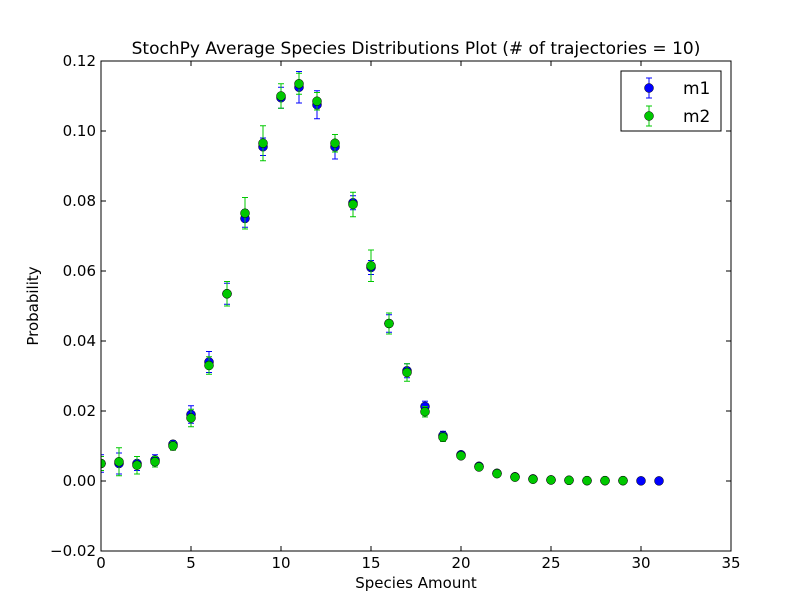  I want to click on legend-item-m1: m1, so click(677, 88).